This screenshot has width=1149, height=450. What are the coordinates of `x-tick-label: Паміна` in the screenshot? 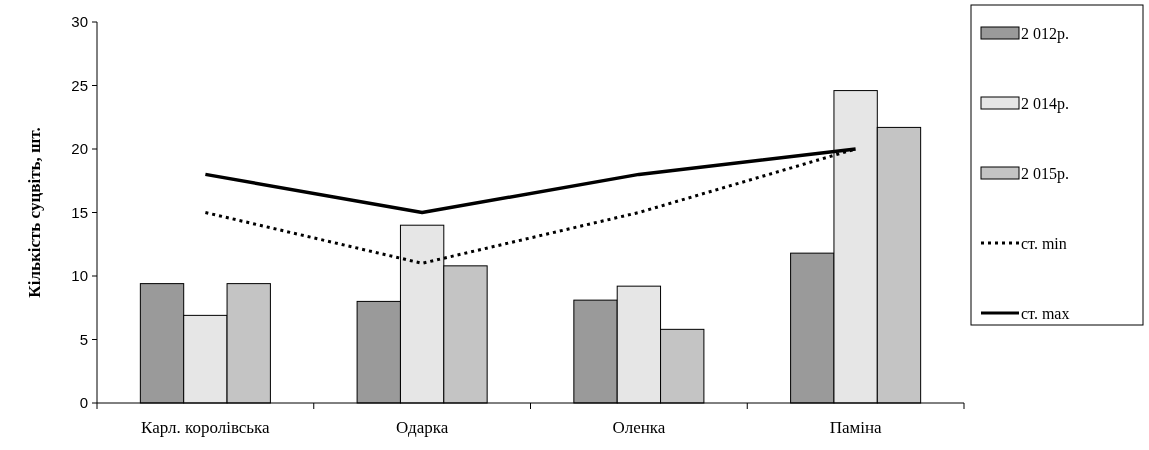 It's located at (856, 427).